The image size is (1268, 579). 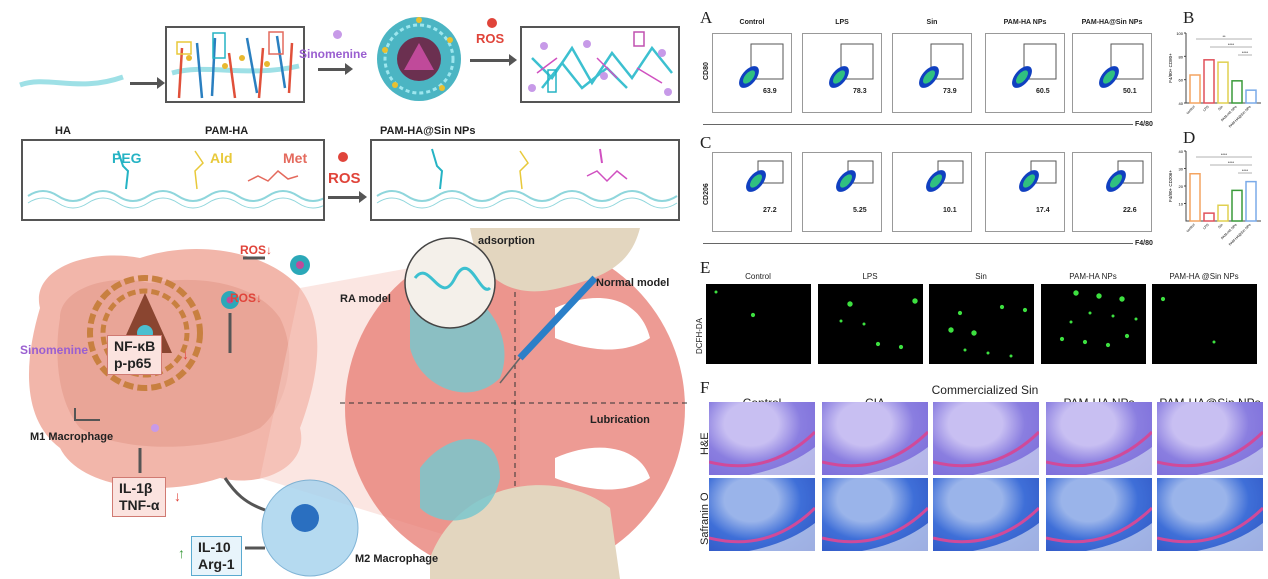 What do you see at coordinates (525, 180) in the screenshot?
I see `chemical-structure-box-after` at bounding box center [525, 180].